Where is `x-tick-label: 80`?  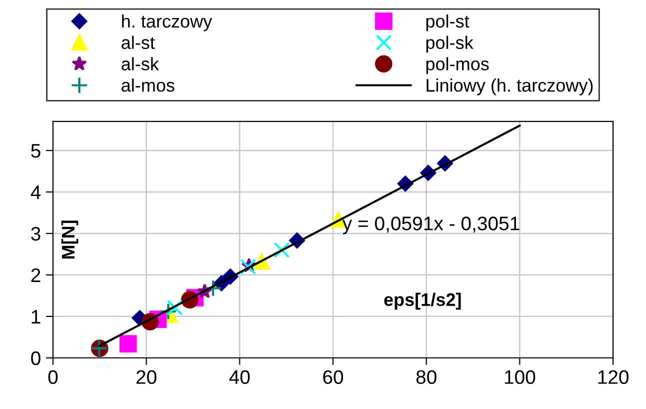
x-tick-label: 80 is located at coordinates (426, 377).